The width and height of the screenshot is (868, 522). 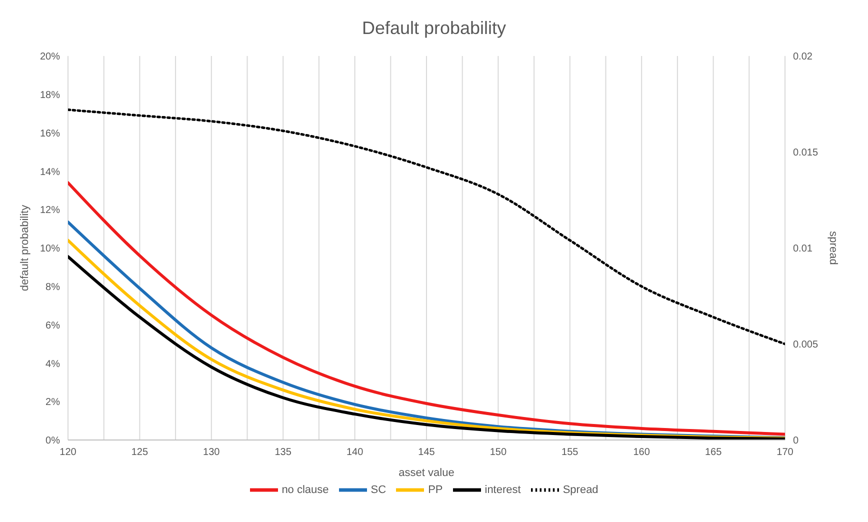 What do you see at coordinates (641, 452) in the screenshot?
I see `x-tick-label: 160` at bounding box center [641, 452].